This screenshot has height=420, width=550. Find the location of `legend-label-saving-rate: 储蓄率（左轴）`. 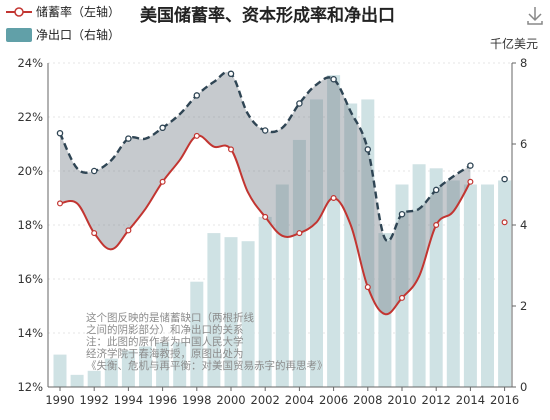

legend-label-saving-rate: 储蓄率（左轴） is located at coordinates (78, 11).